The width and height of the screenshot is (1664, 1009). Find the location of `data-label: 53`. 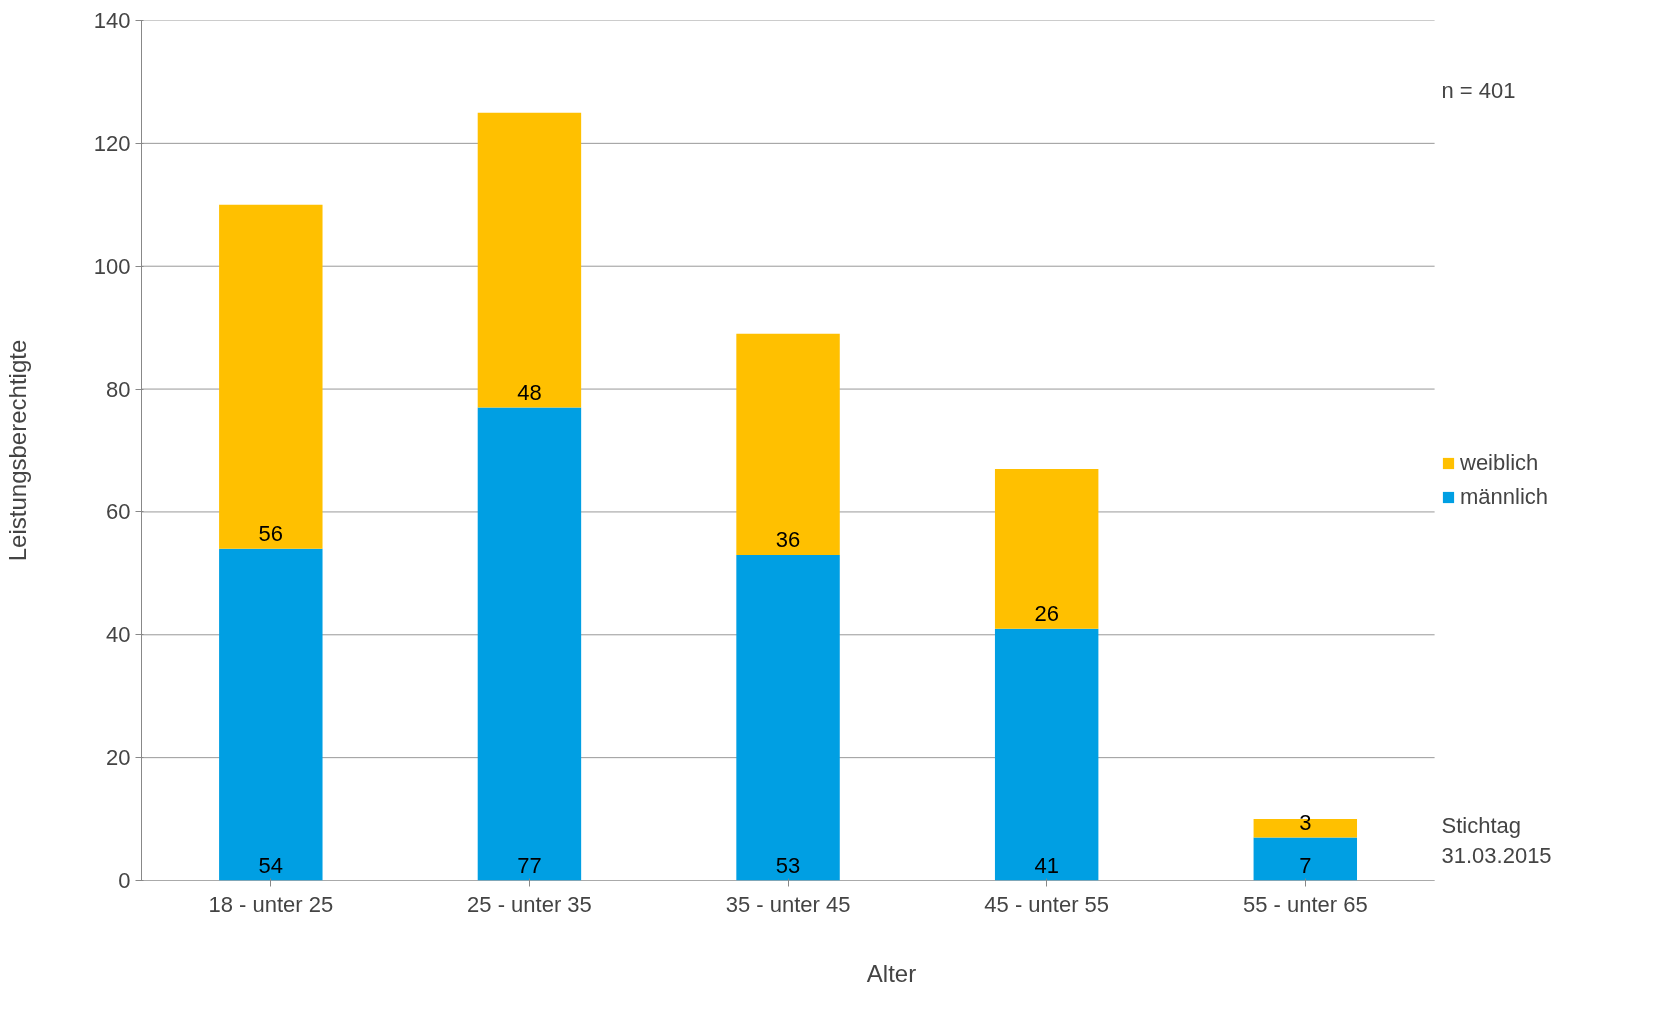

data-label: 53 is located at coordinates (788, 865).